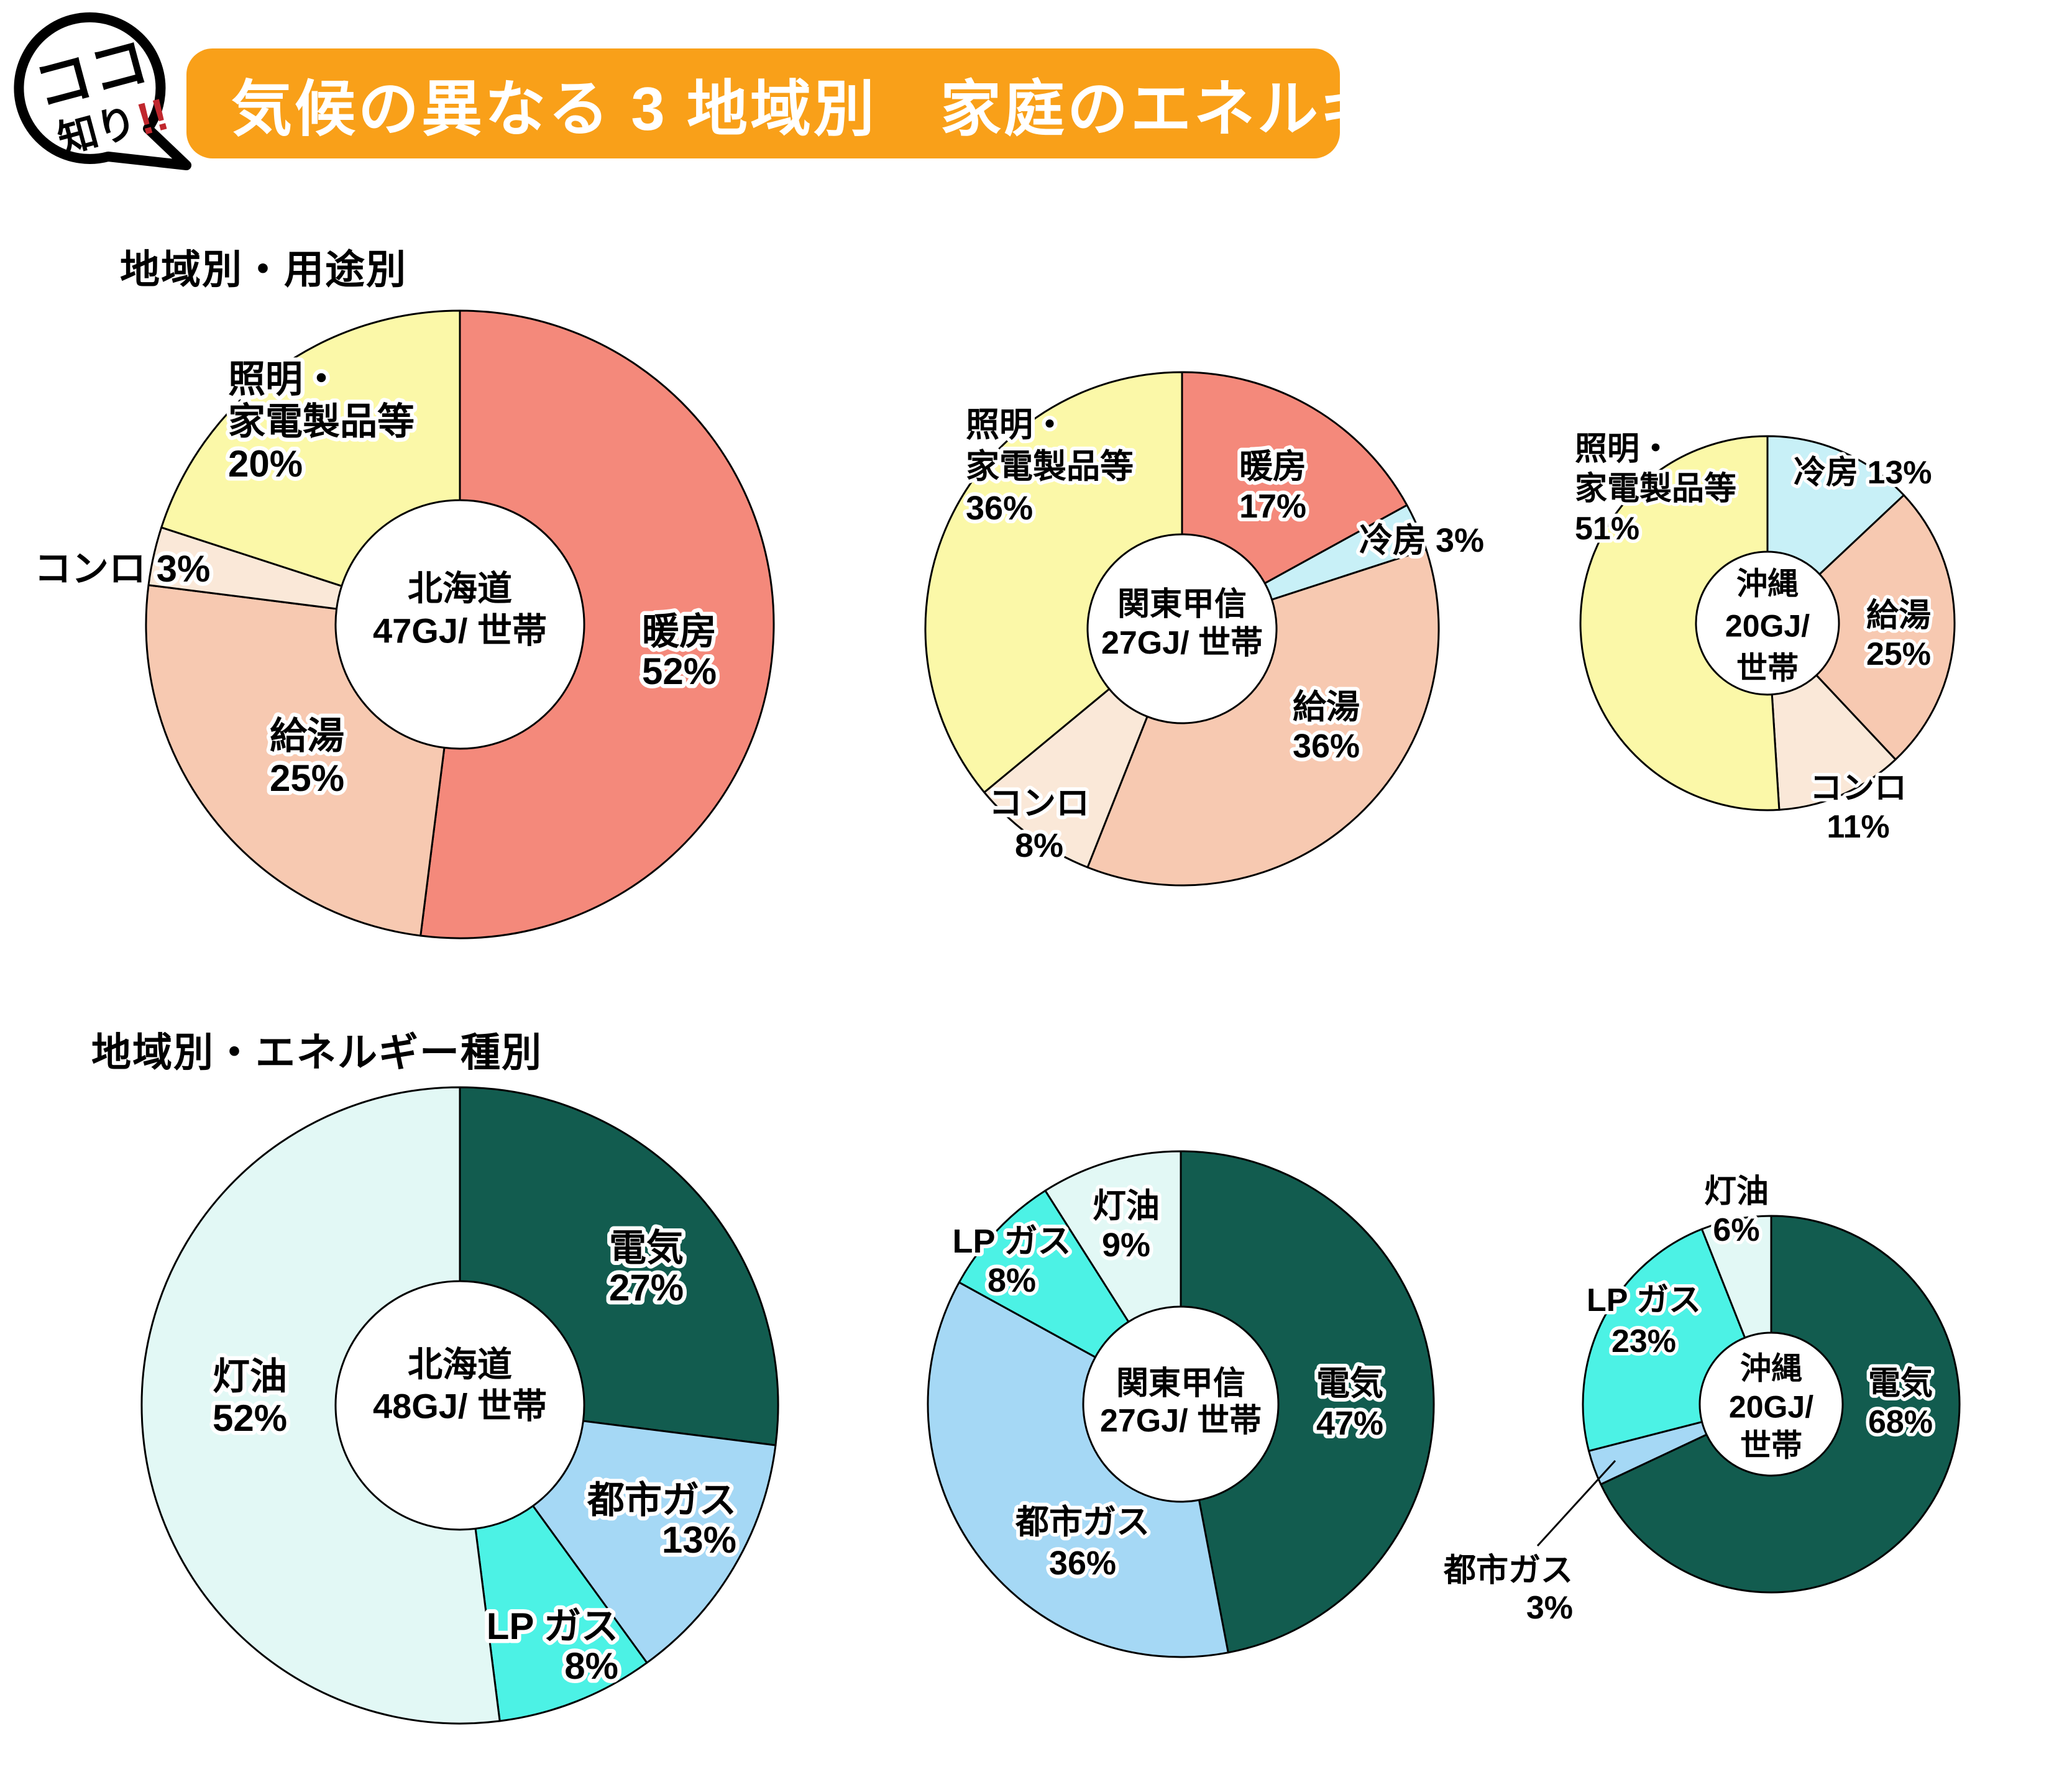  I want to click on slice-label-電気: 電気 68%, so click(1900, 1403).